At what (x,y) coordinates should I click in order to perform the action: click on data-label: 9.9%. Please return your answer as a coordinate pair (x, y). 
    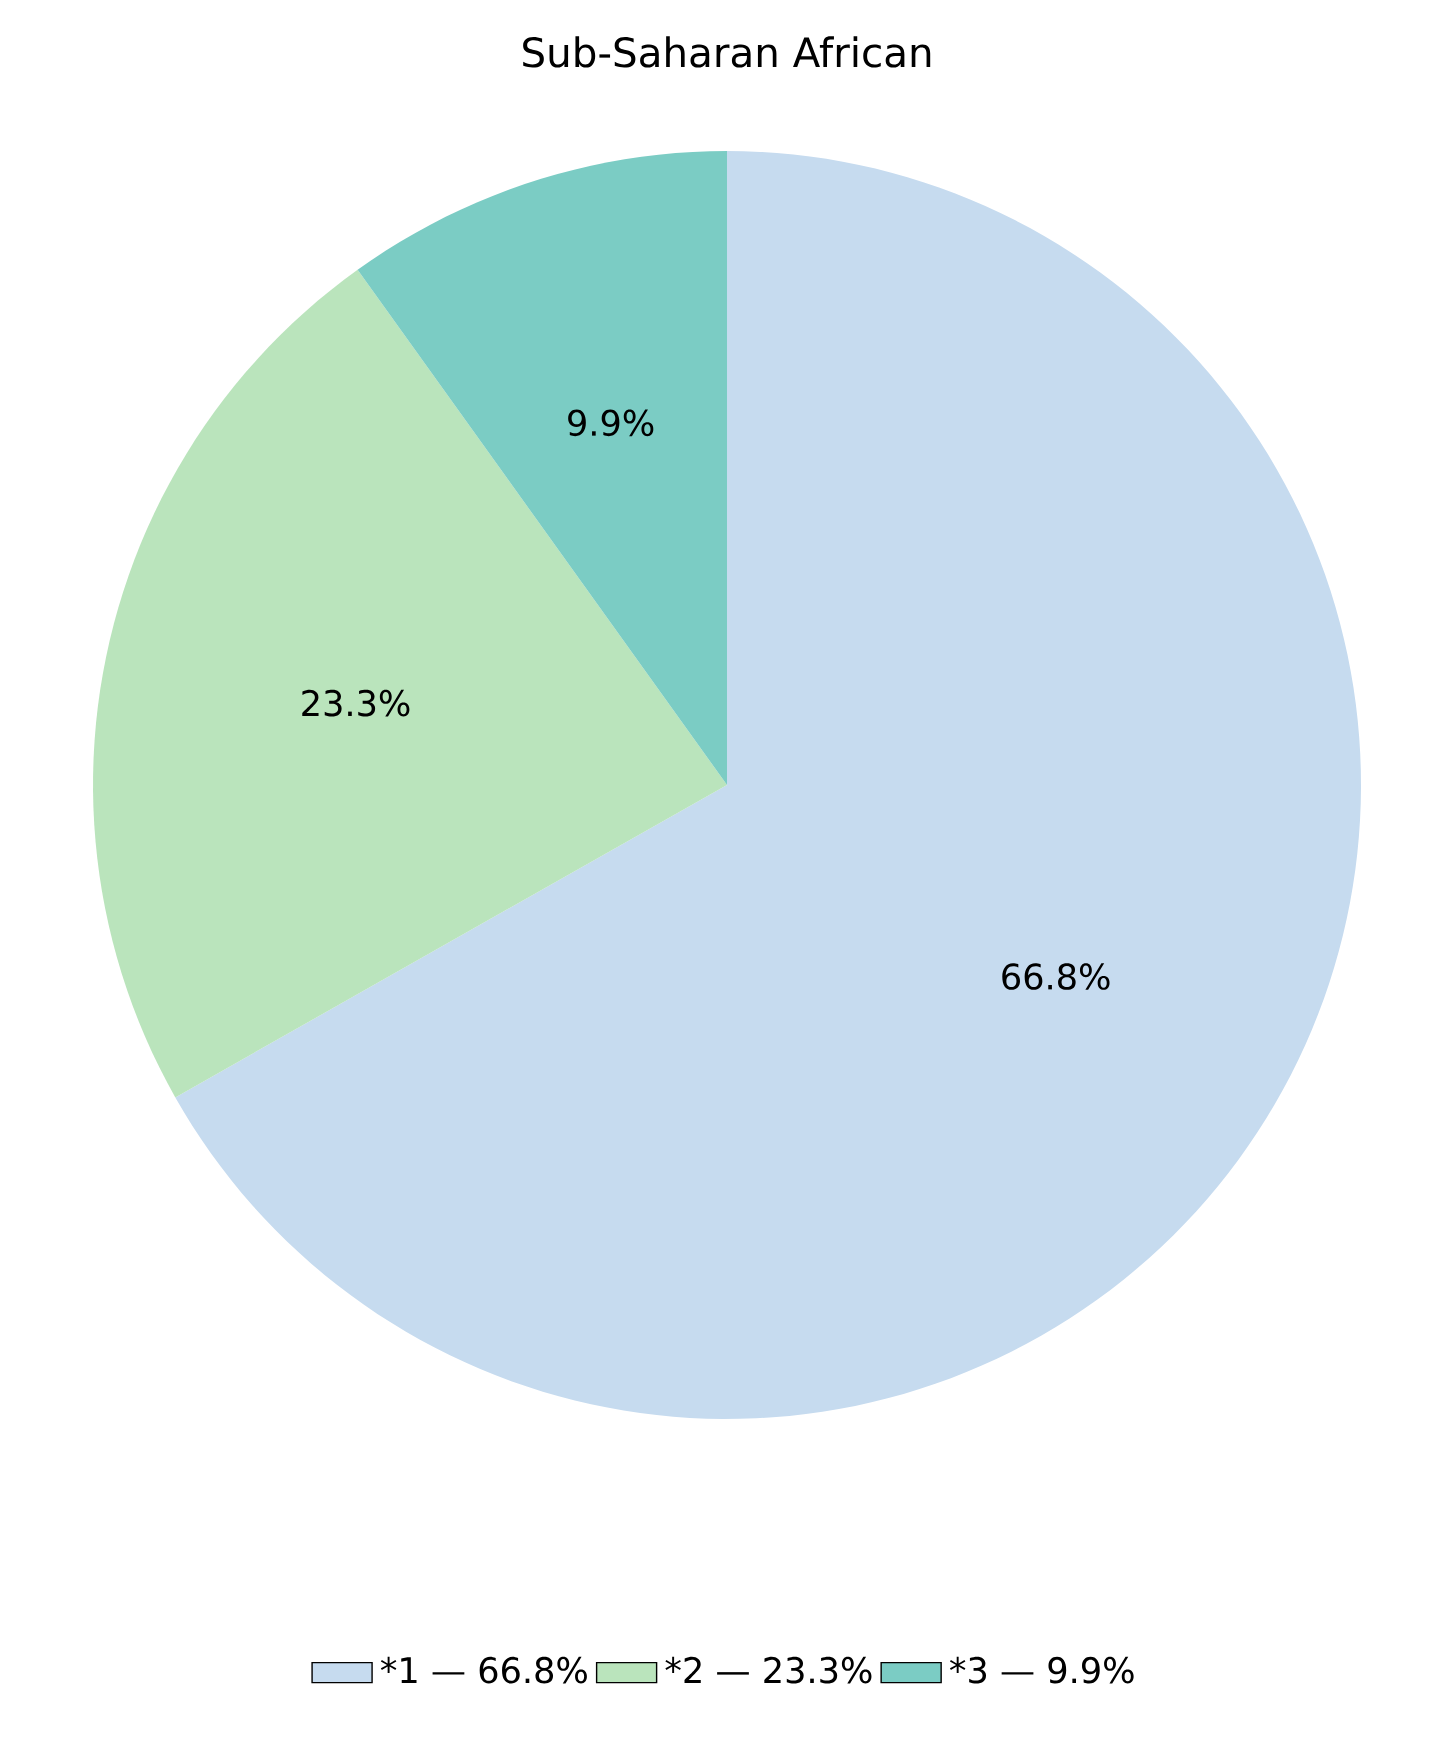
    Looking at the image, I should click on (611, 423).